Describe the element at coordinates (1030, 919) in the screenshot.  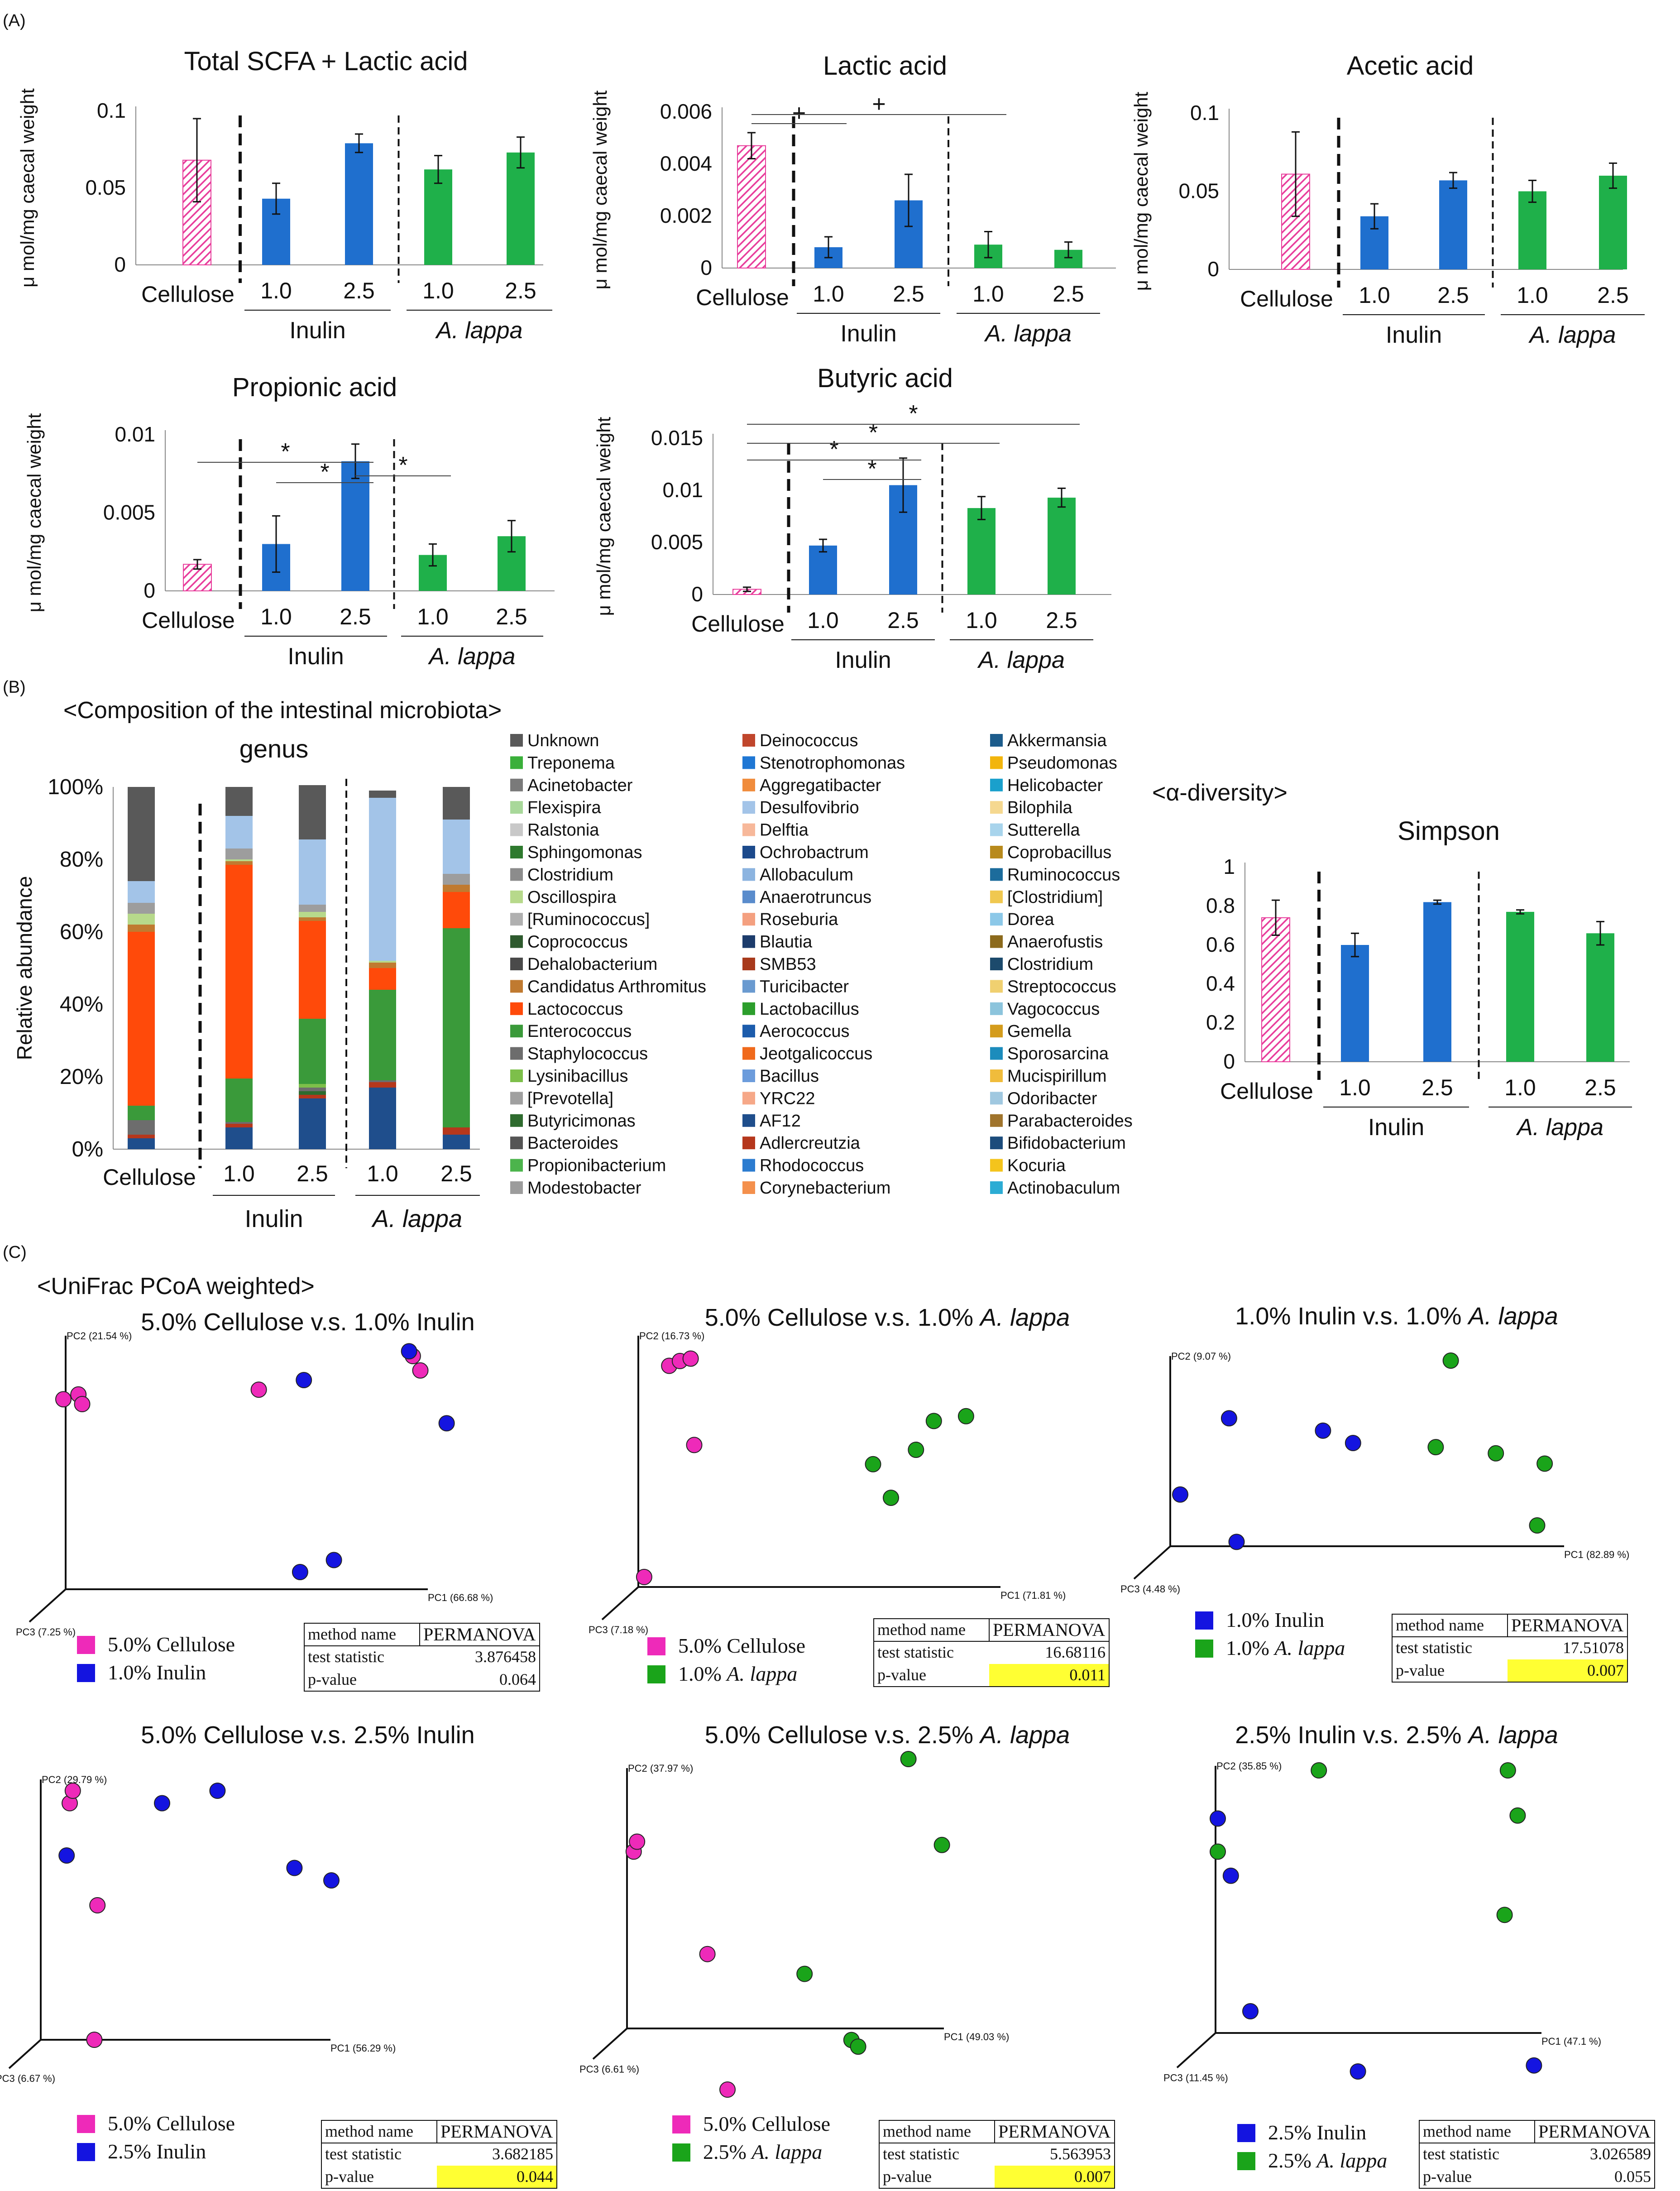
I see `legend-label: Dorea` at that location.